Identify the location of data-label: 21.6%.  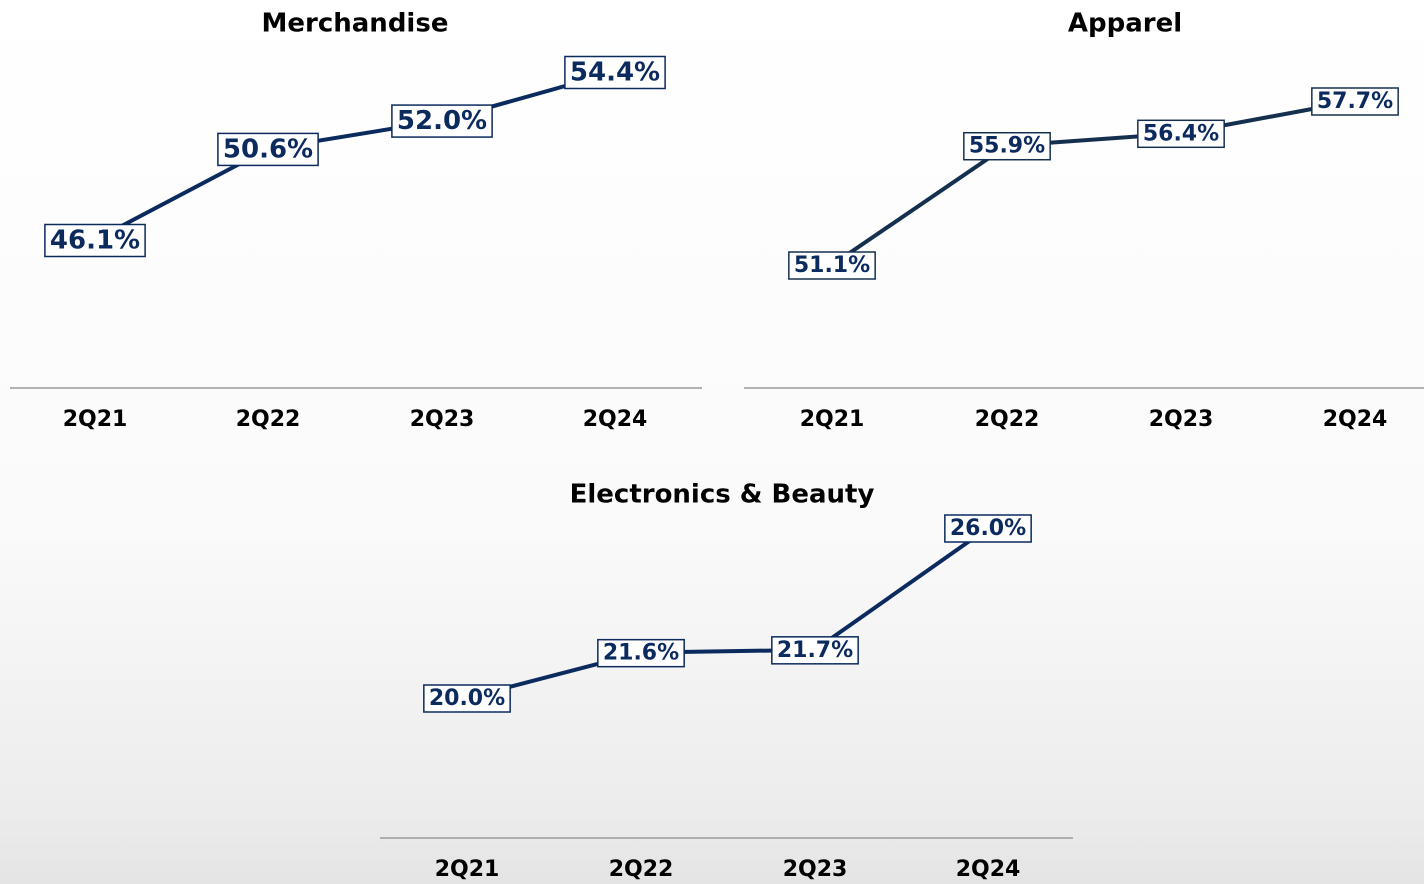
(641, 653).